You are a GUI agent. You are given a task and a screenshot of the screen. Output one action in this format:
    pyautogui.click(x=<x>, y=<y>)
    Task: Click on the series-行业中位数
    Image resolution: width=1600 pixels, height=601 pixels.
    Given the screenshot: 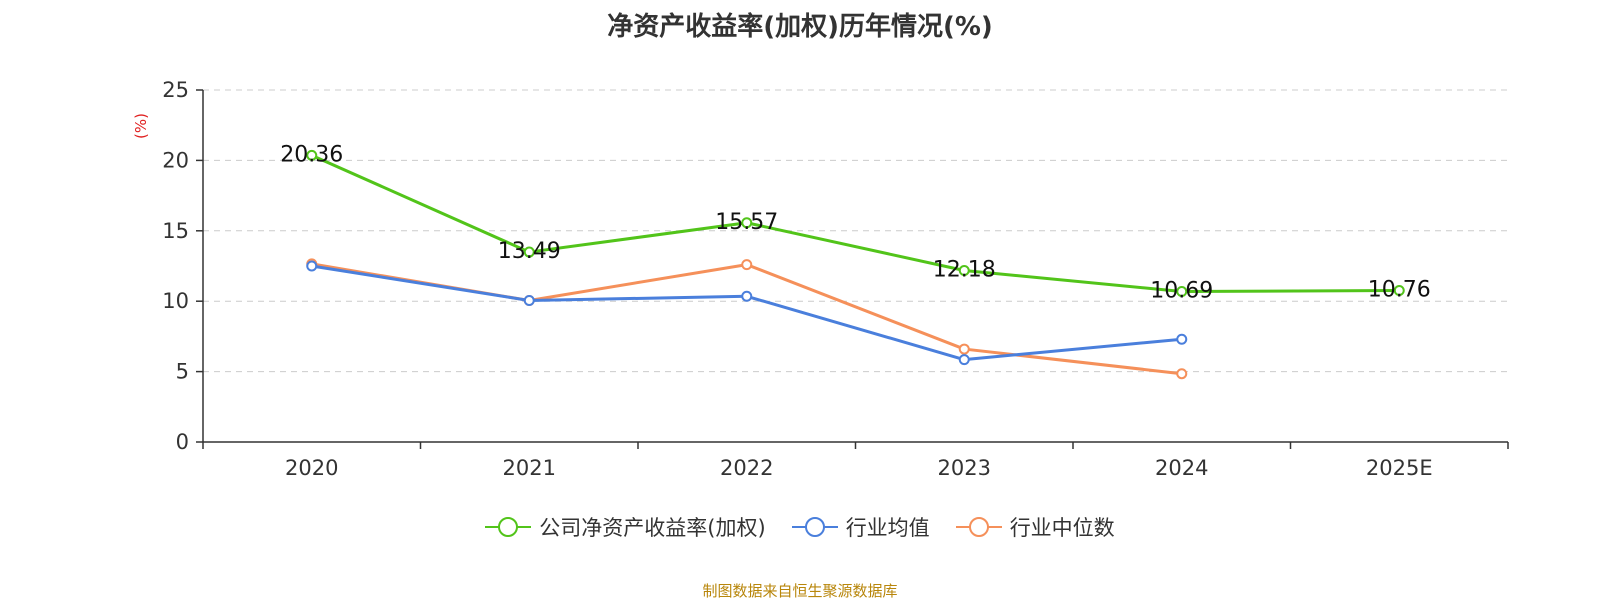 What is the action you would take?
    pyautogui.click(x=747, y=319)
    